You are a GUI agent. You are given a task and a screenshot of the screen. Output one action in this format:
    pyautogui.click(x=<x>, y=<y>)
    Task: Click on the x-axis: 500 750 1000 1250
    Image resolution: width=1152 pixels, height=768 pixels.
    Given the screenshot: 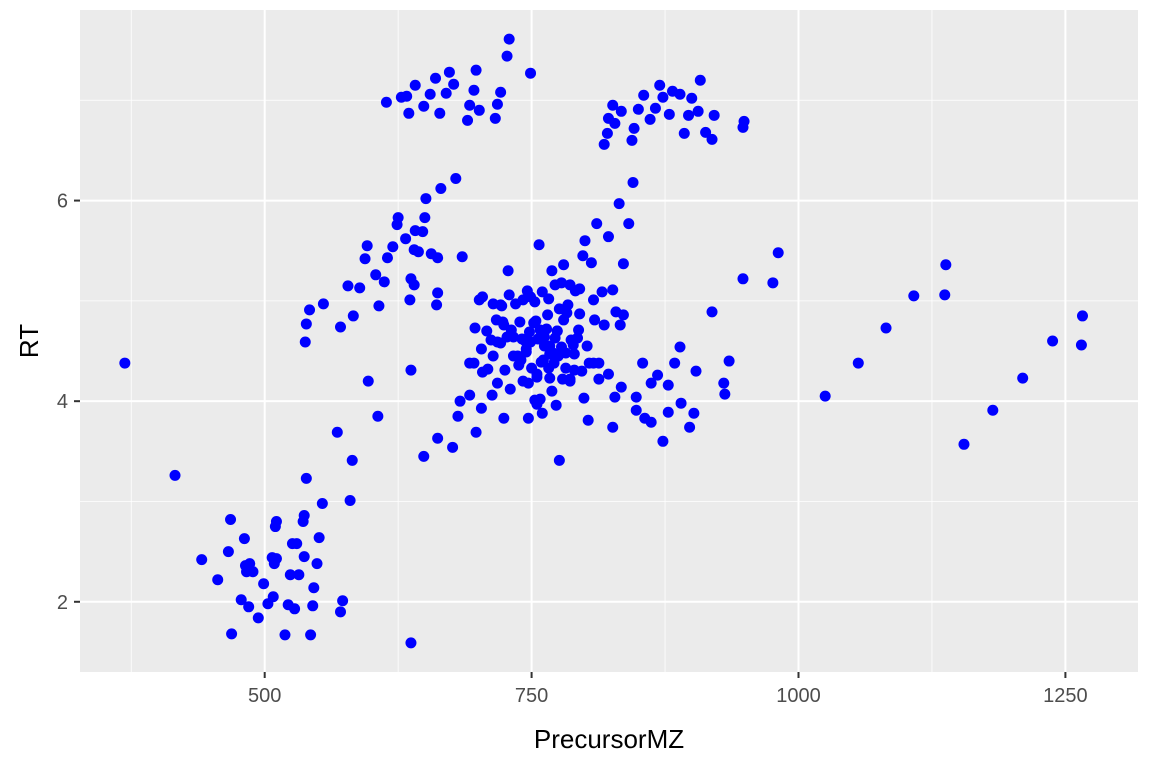 What is the action you would take?
    pyautogui.click(x=668, y=689)
    